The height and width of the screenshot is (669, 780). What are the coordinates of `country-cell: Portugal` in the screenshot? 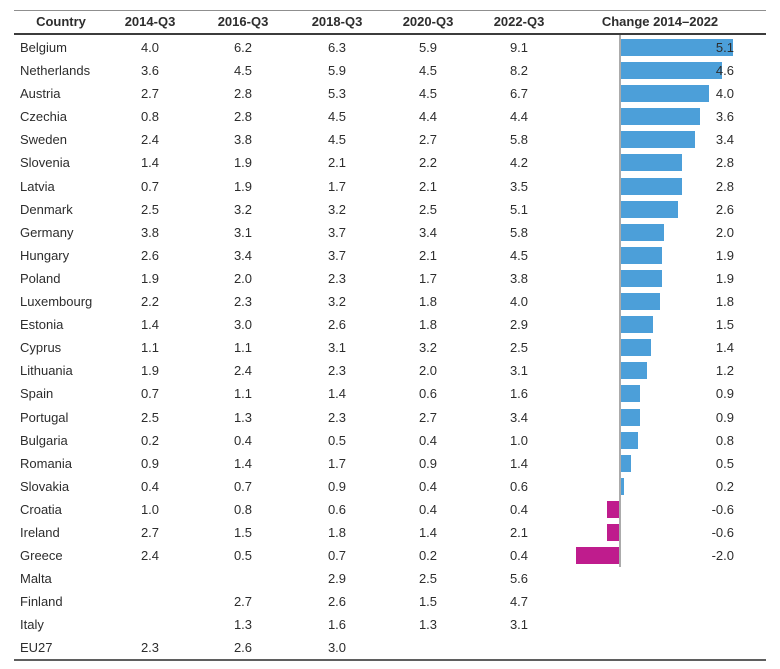 It's located at (44, 417).